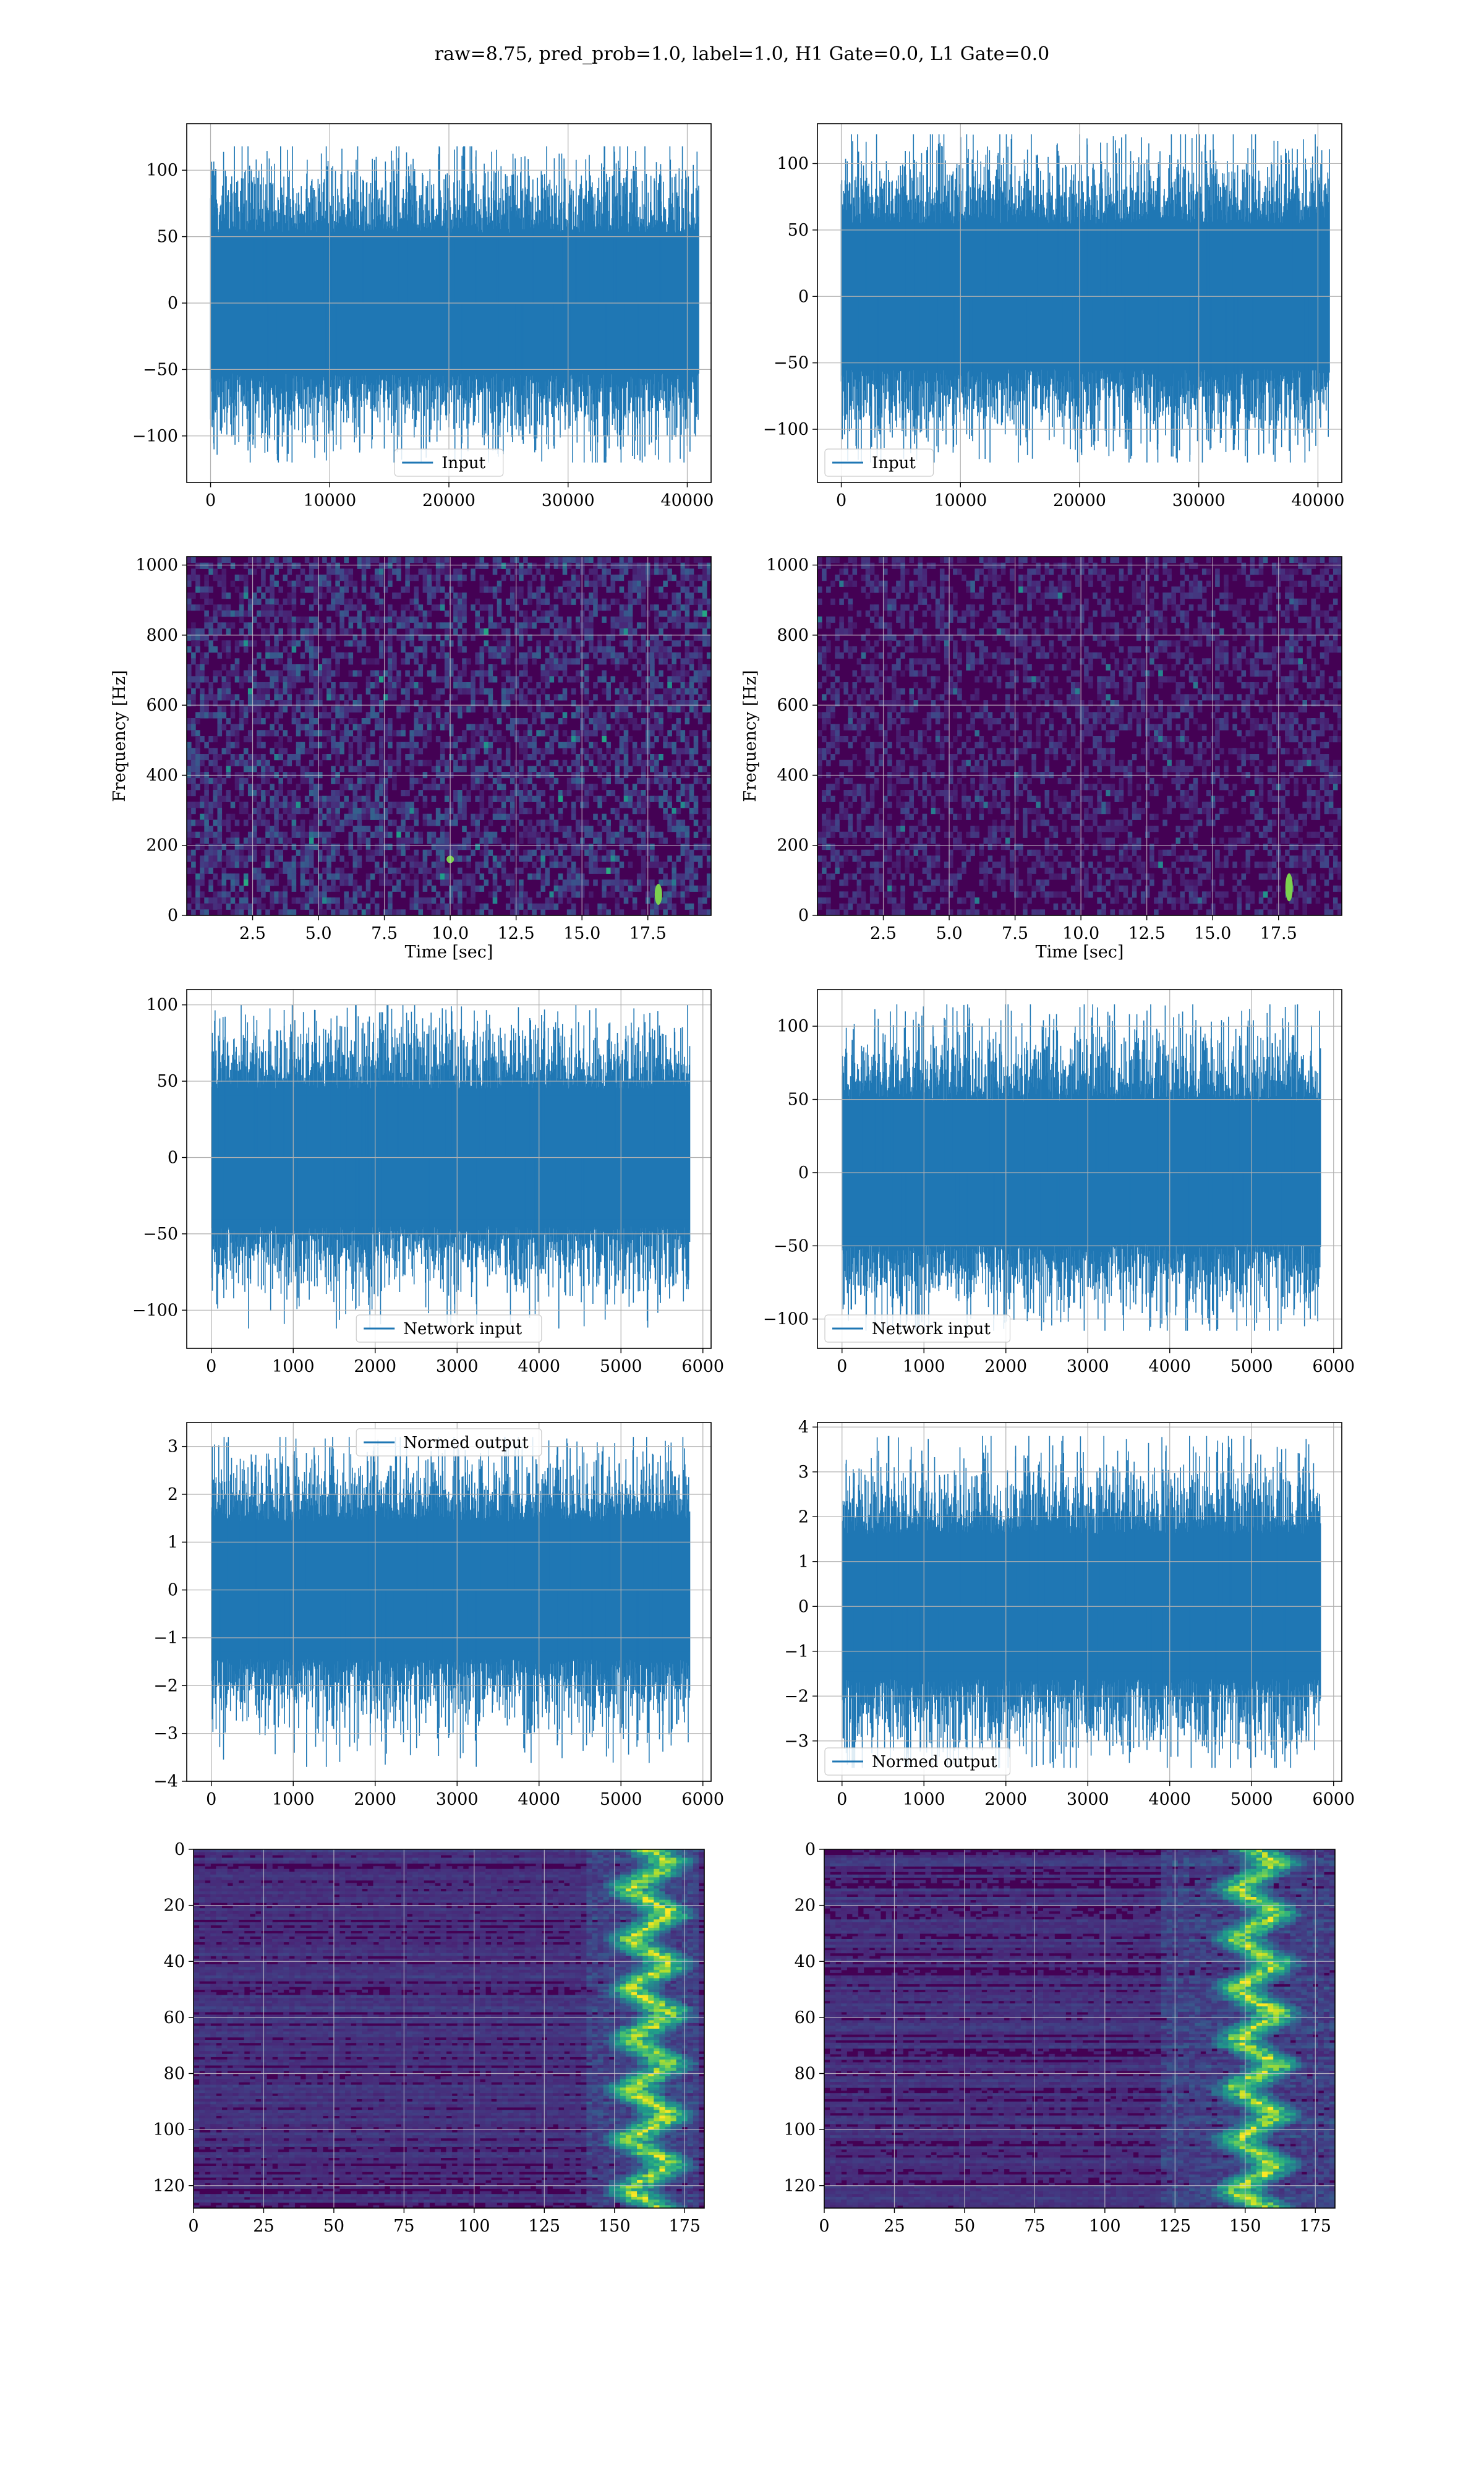 This screenshot has height=2474, width=1484. I want to click on x-tick-label: 150, so click(615, 2226).